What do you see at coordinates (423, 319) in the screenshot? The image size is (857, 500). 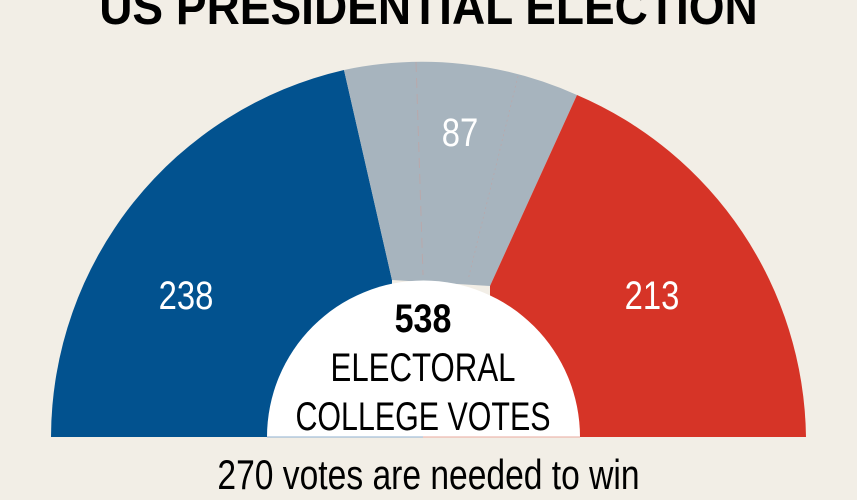 I see `center-total: 538` at bounding box center [423, 319].